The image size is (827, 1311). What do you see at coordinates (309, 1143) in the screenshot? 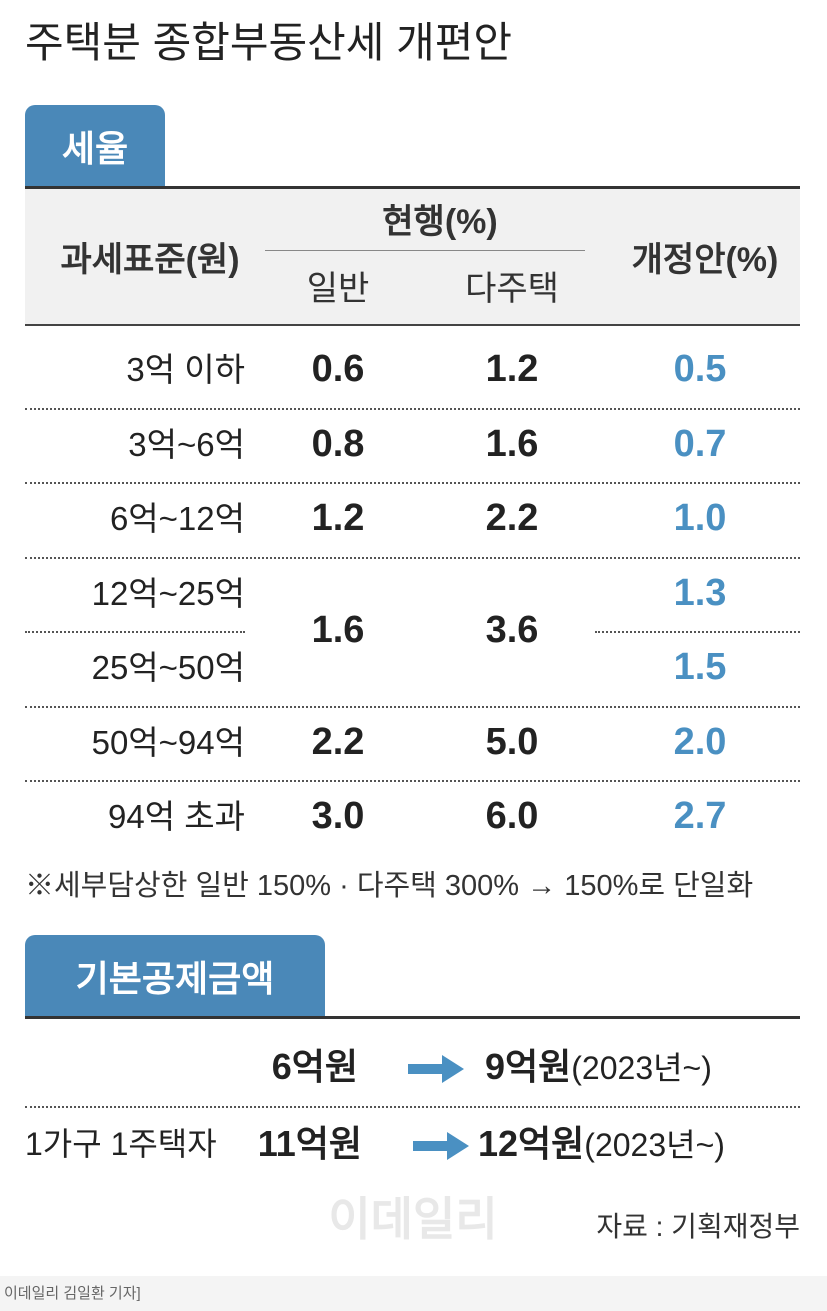
I see `before: 11억원` at bounding box center [309, 1143].